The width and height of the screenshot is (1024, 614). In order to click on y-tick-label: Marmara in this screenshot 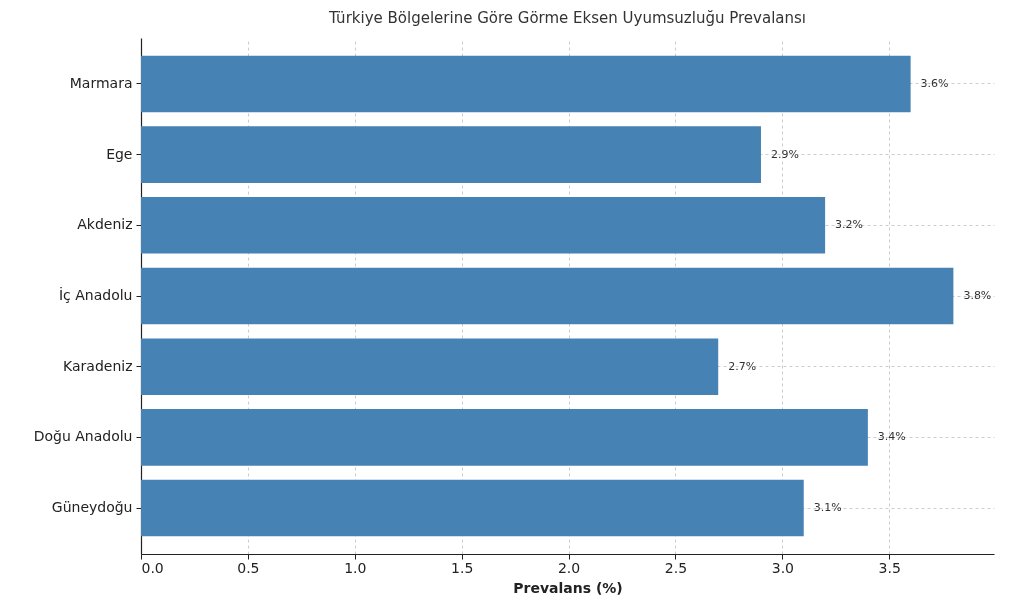, I will do `click(101, 82)`.